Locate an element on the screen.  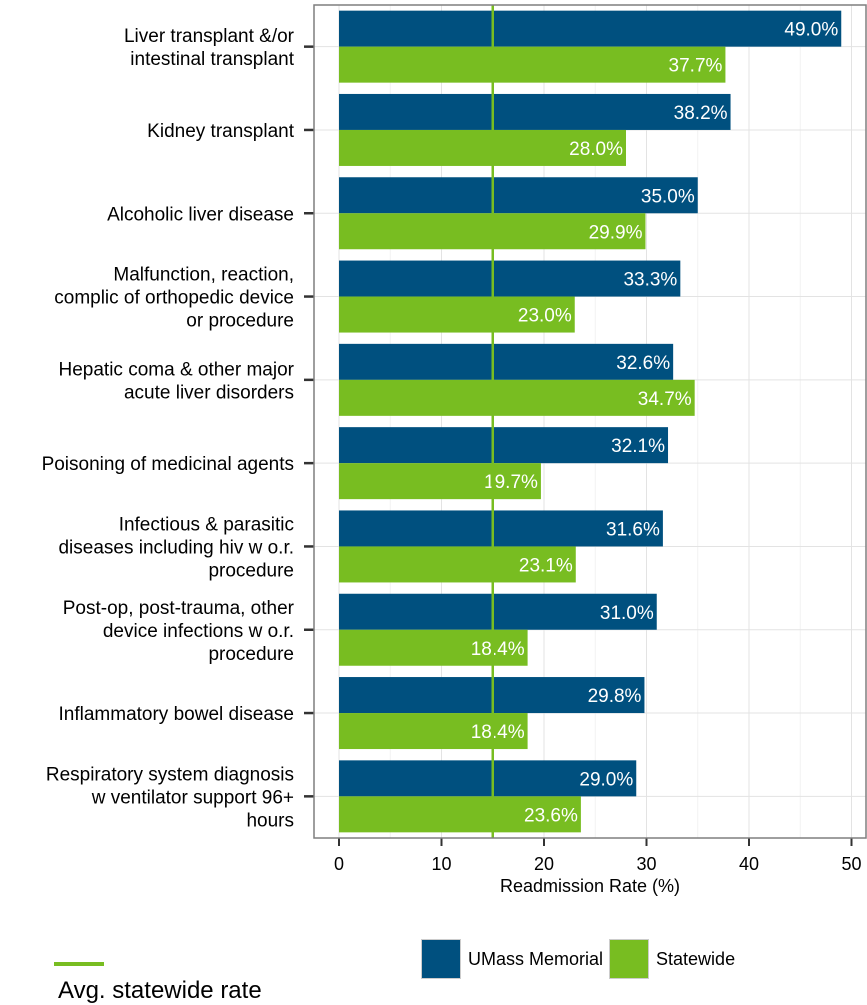
x-tick-label: 10 is located at coordinates (441, 864).